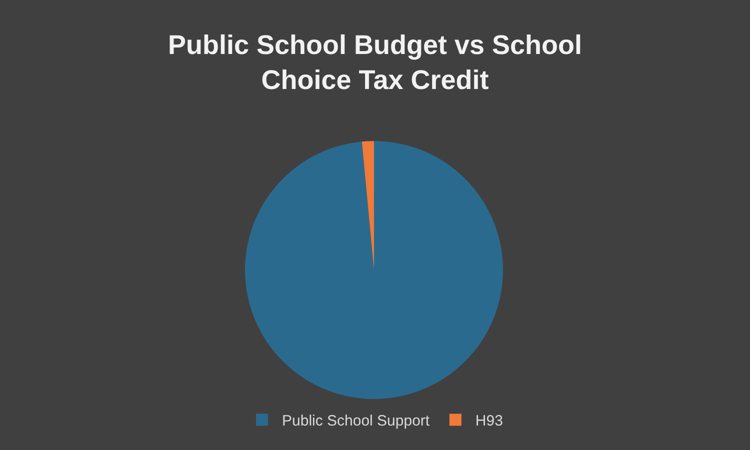  What do you see at coordinates (356, 421) in the screenshot?
I see `legend-label: Public School Support` at bounding box center [356, 421].